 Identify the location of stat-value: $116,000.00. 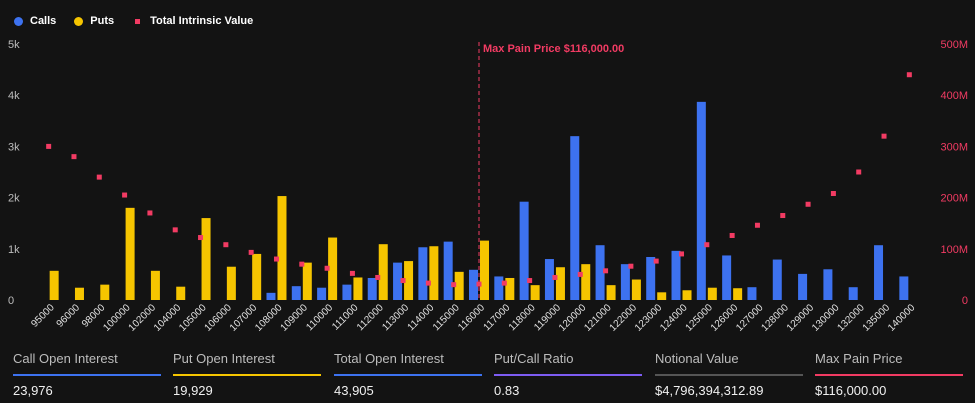
(851, 390).